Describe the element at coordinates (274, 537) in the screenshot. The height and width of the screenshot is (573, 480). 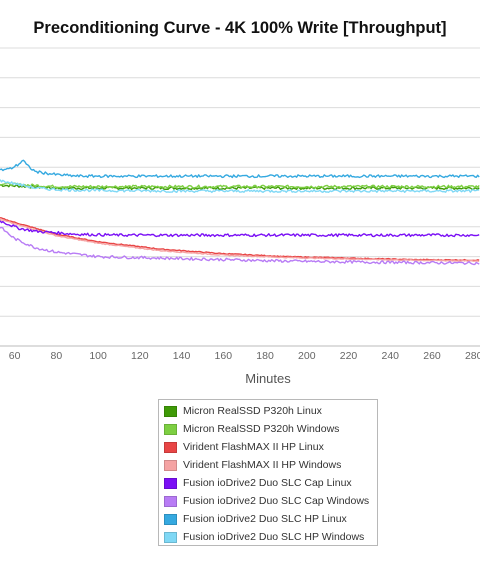
I see `legend-label: Fusion ioDrive2 Duo SLC HP Windows` at that location.